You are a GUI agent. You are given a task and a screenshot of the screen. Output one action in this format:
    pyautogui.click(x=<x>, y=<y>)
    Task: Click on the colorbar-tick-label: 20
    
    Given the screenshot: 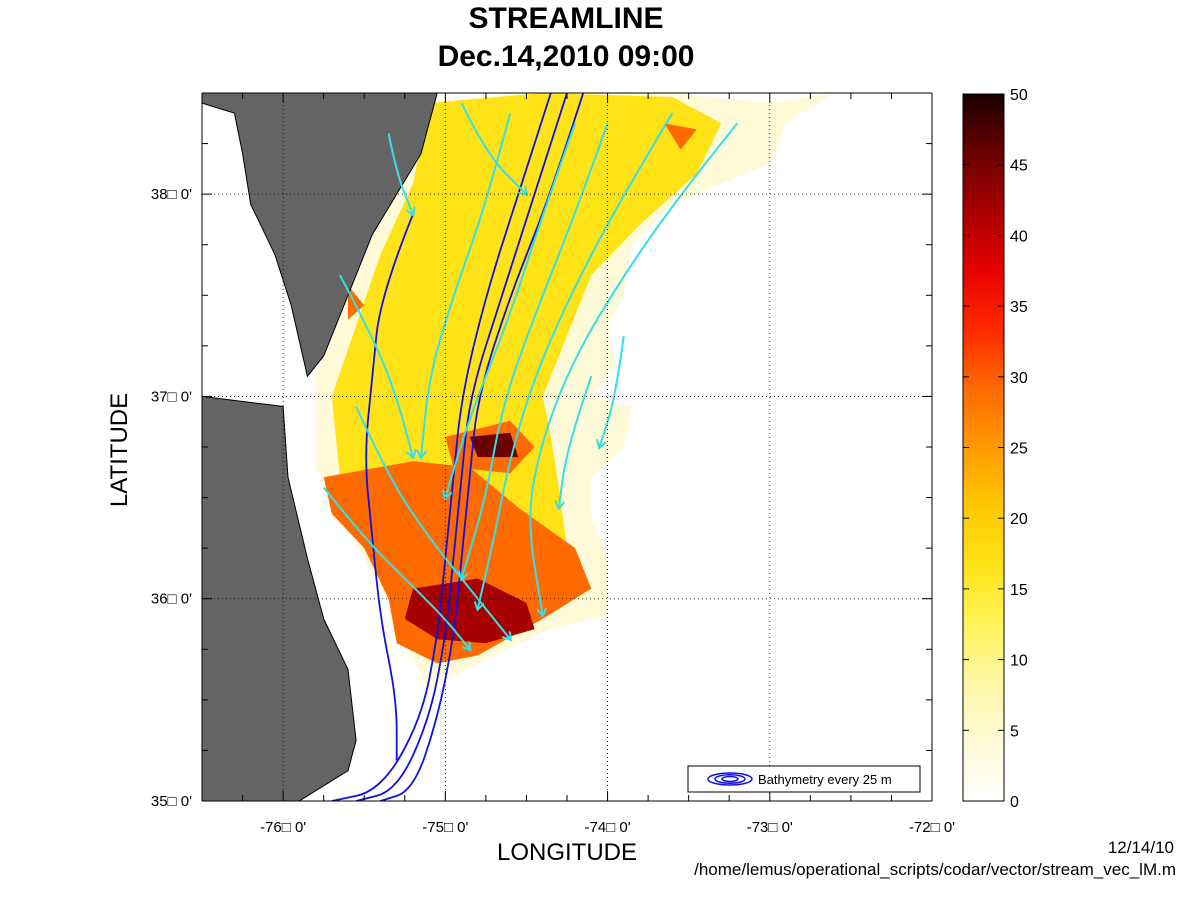 What is the action you would take?
    pyautogui.click(x=1019, y=519)
    